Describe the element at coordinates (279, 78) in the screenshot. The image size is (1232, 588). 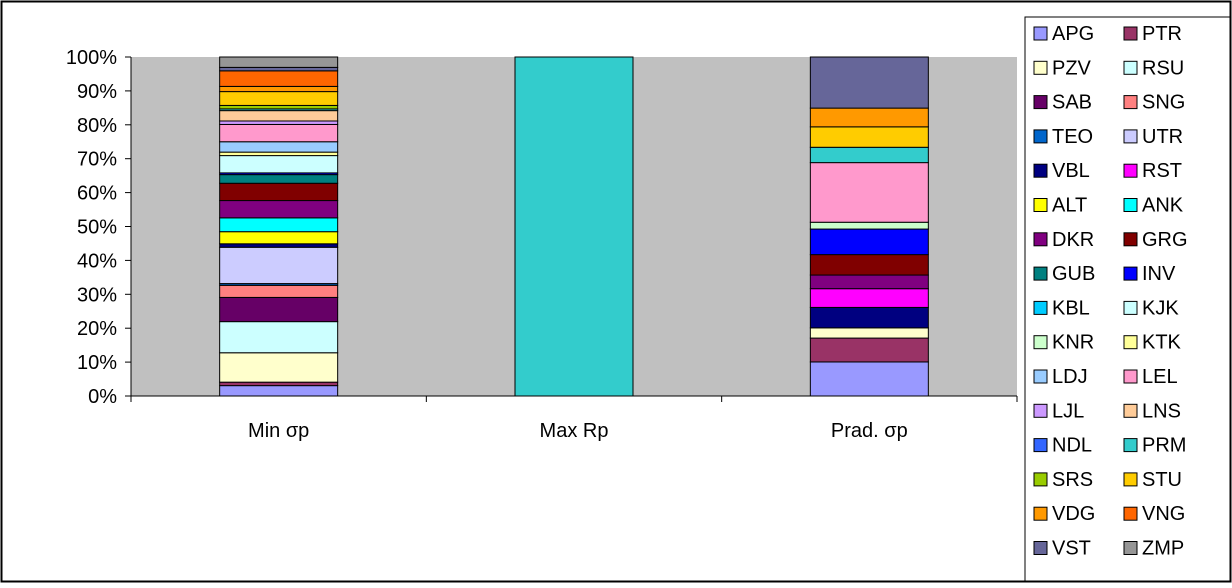
I see `bar-segment-vng` at that location.